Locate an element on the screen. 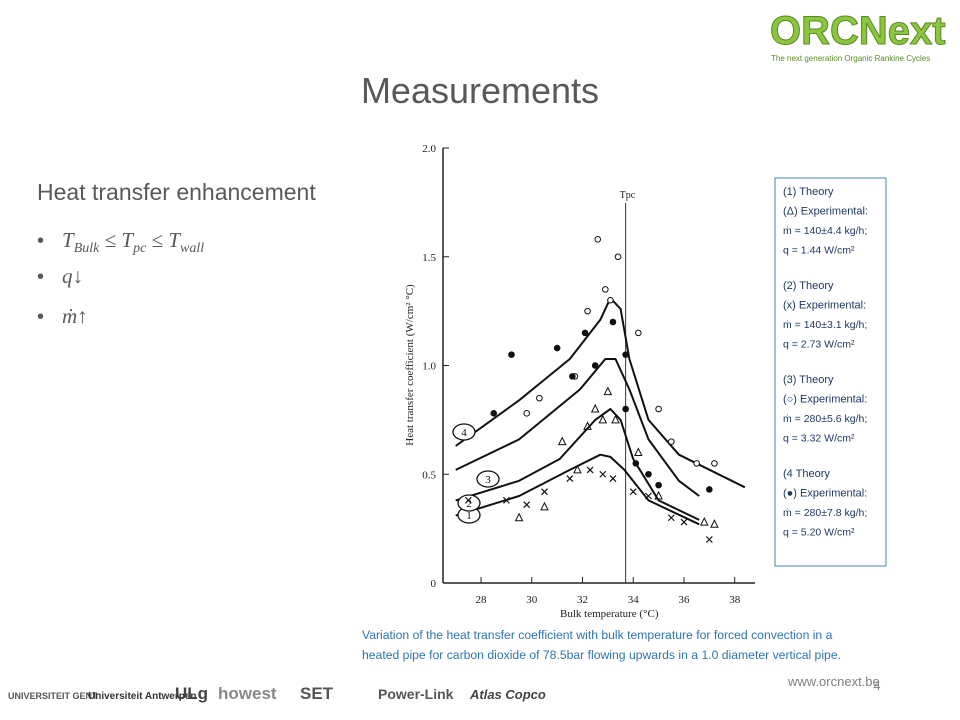  math-term: ↑ is located at coordinates (82, 316).